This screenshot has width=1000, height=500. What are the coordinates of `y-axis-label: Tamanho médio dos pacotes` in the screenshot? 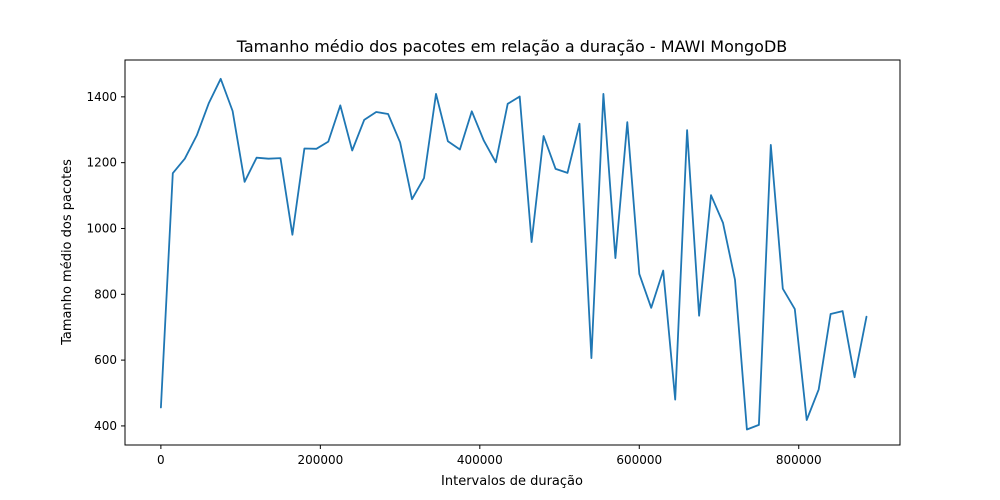 It's located at (67, 252).